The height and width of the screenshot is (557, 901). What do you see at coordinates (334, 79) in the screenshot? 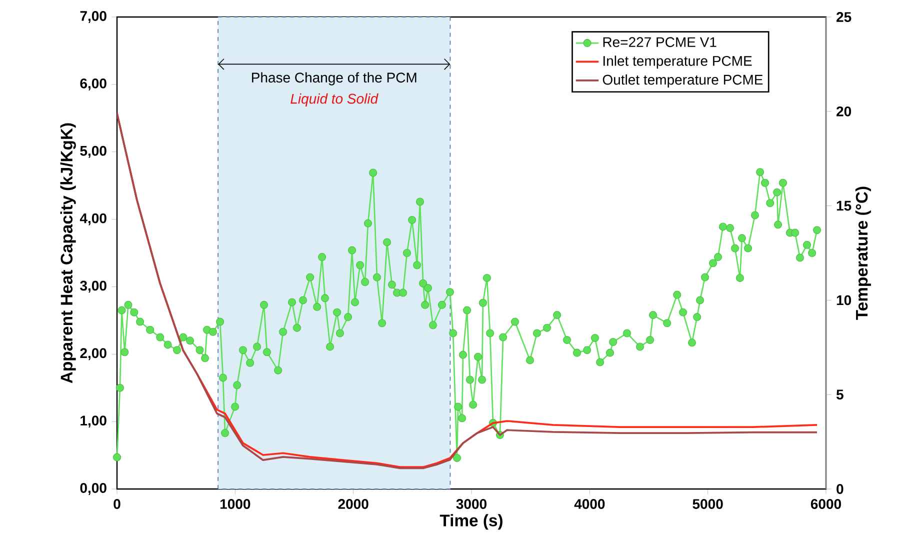
I see `band-label: Phase Change of the PCM` at bounding box center [334, 79].